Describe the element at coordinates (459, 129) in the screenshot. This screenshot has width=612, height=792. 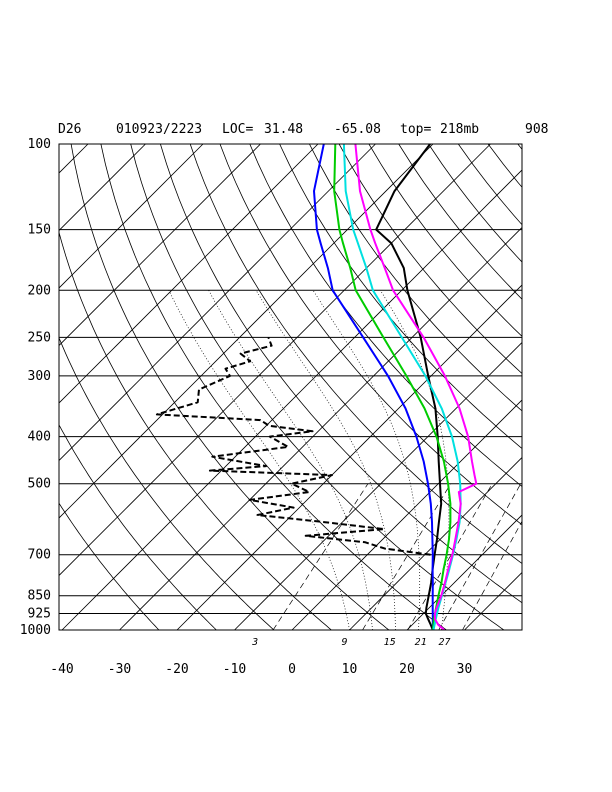
I see `header-top-value: 218mb` at that location.